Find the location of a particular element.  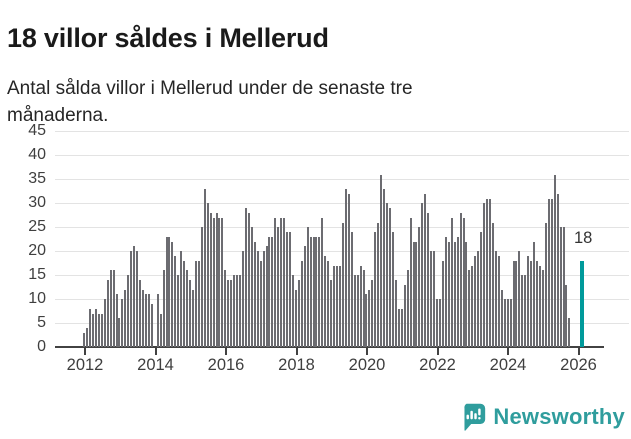

x-axis-tick-label: 2022 is located at coordinates (437, 365).